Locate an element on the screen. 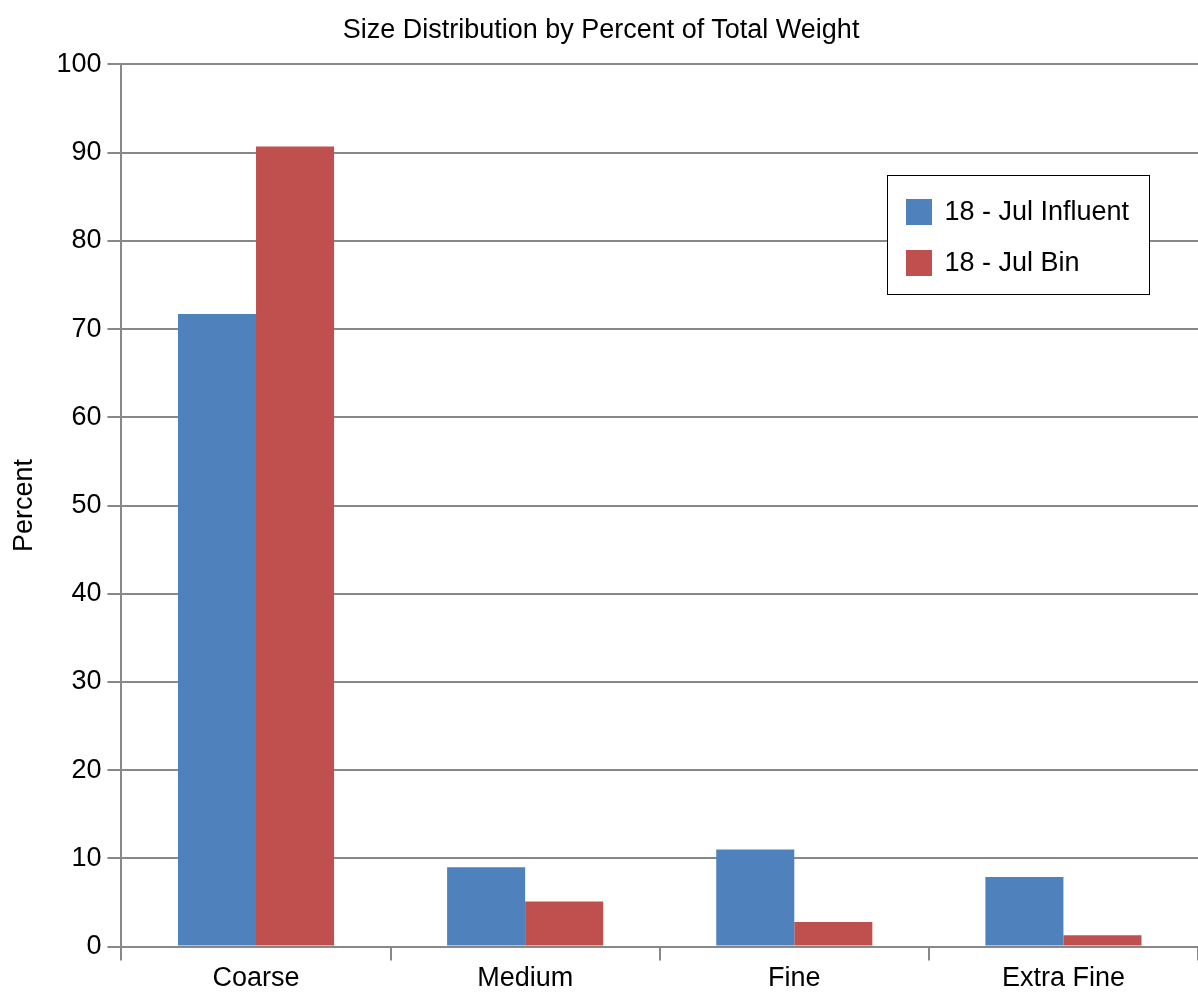 This screenshot has height=997, width=1198. y-axis-title: Percent is located at coordinates (22, 505).